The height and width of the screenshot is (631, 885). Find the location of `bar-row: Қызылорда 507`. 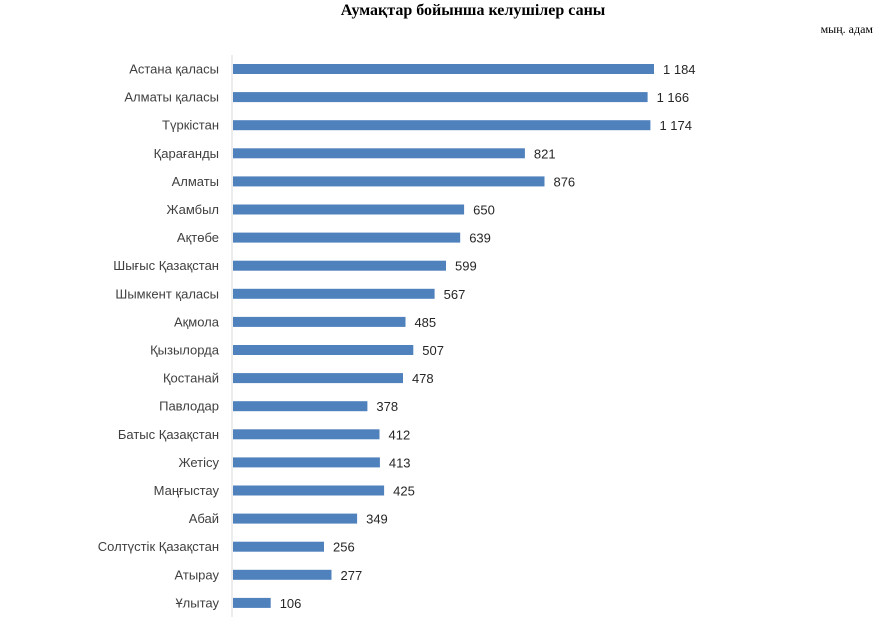

bar-row: Қызылорда 507 is located at coordinates (297, 351).